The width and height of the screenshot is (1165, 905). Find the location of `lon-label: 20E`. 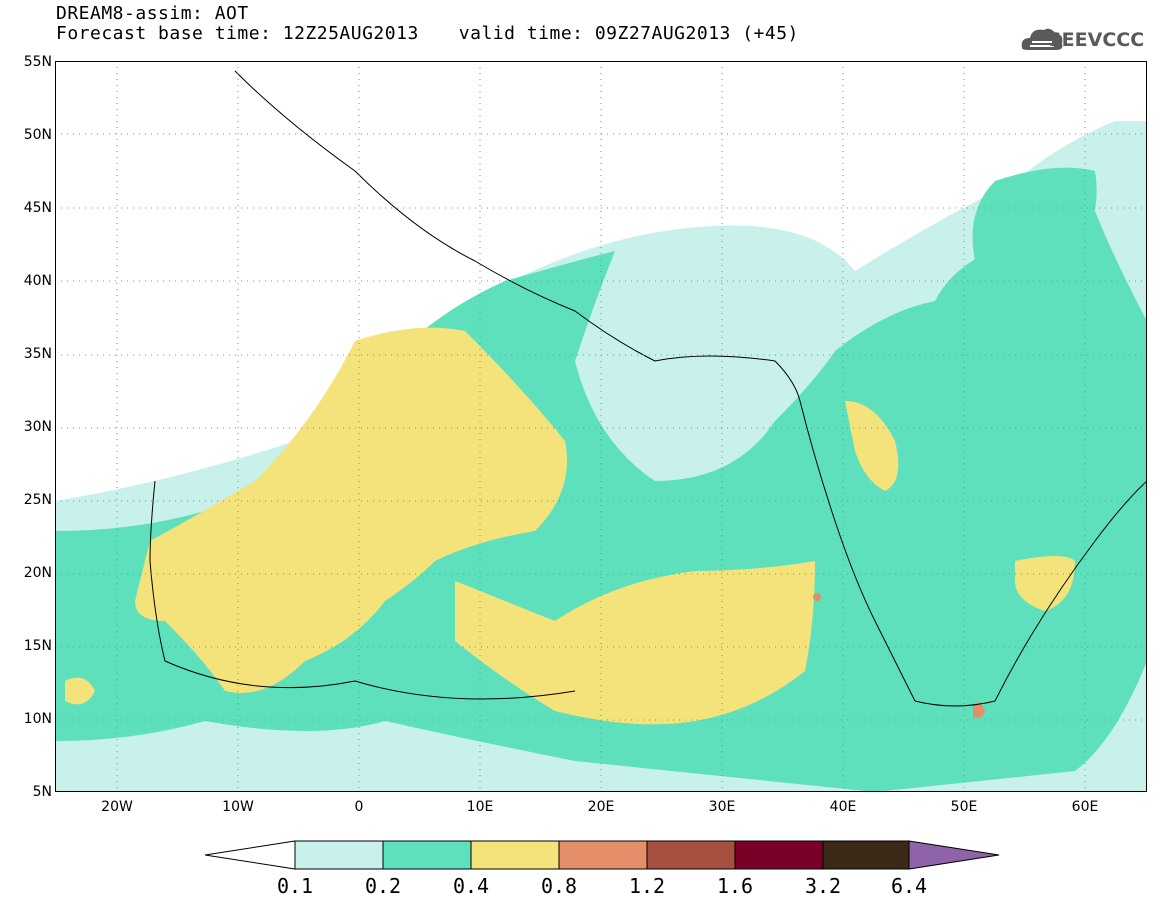

lon-label: 20E is located at coordinates (601, 807).